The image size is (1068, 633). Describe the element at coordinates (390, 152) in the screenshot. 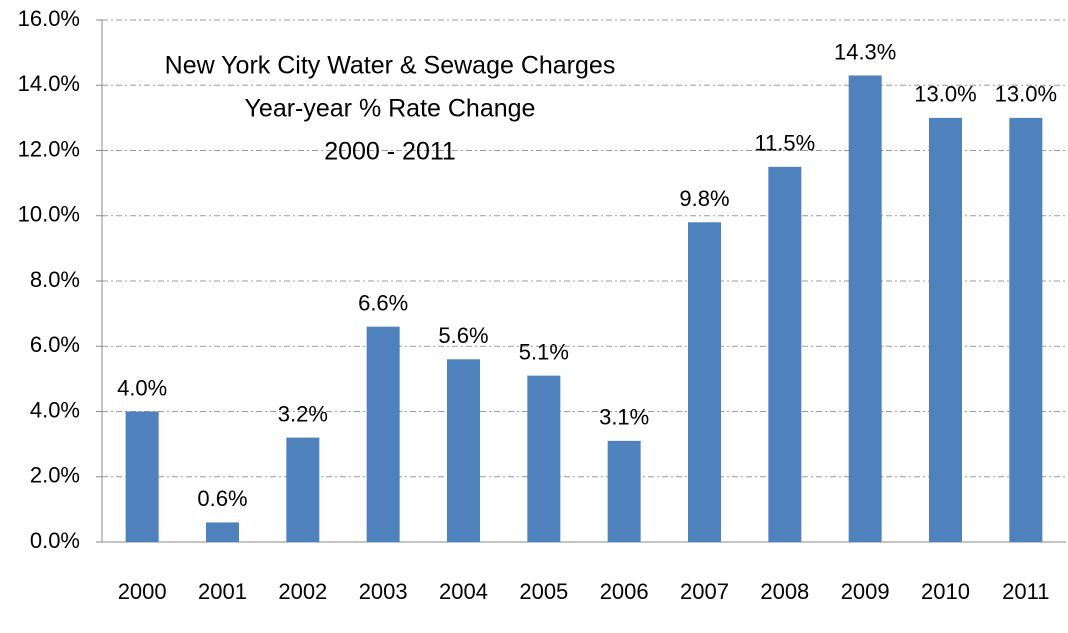

I see `chart-title: 2000 - 2011` at that location.